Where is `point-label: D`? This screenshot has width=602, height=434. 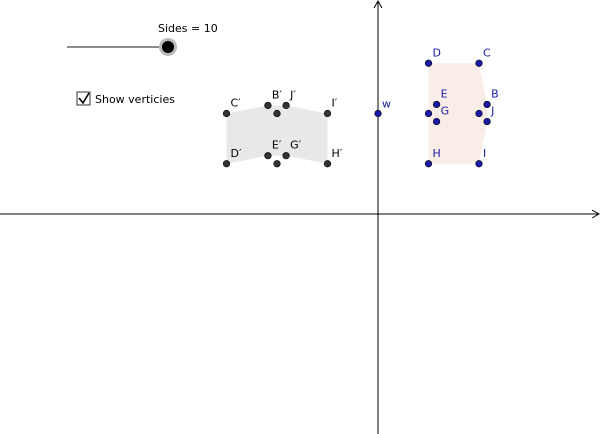 point-label: D is located at coordinates (437, 52).